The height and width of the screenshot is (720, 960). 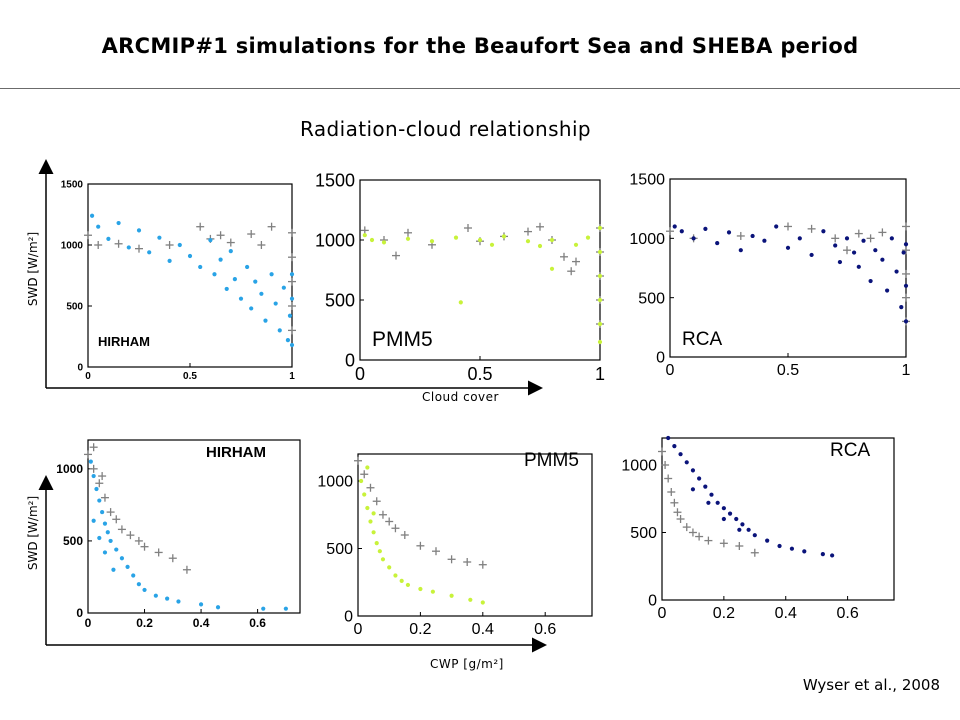 What do you see at coordinates (600, 374) in the screenshot?
I see `x-tick-label: 1` at bounding box center [600, 374].